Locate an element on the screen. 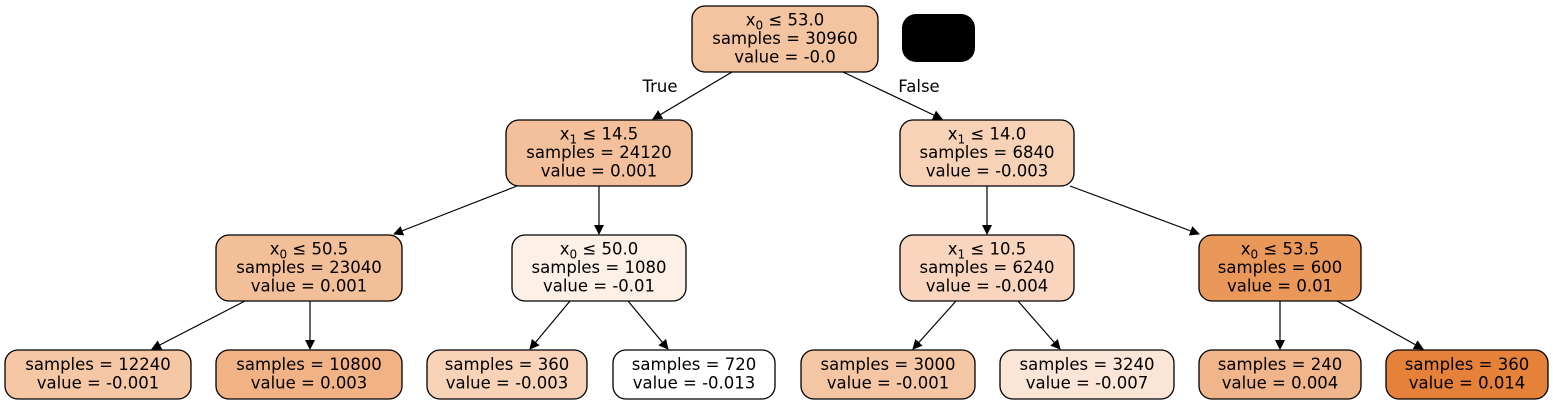 This screenshot has height=405, width=1553. node-samples: samples = 3000 is located at coordinates (888, 364).